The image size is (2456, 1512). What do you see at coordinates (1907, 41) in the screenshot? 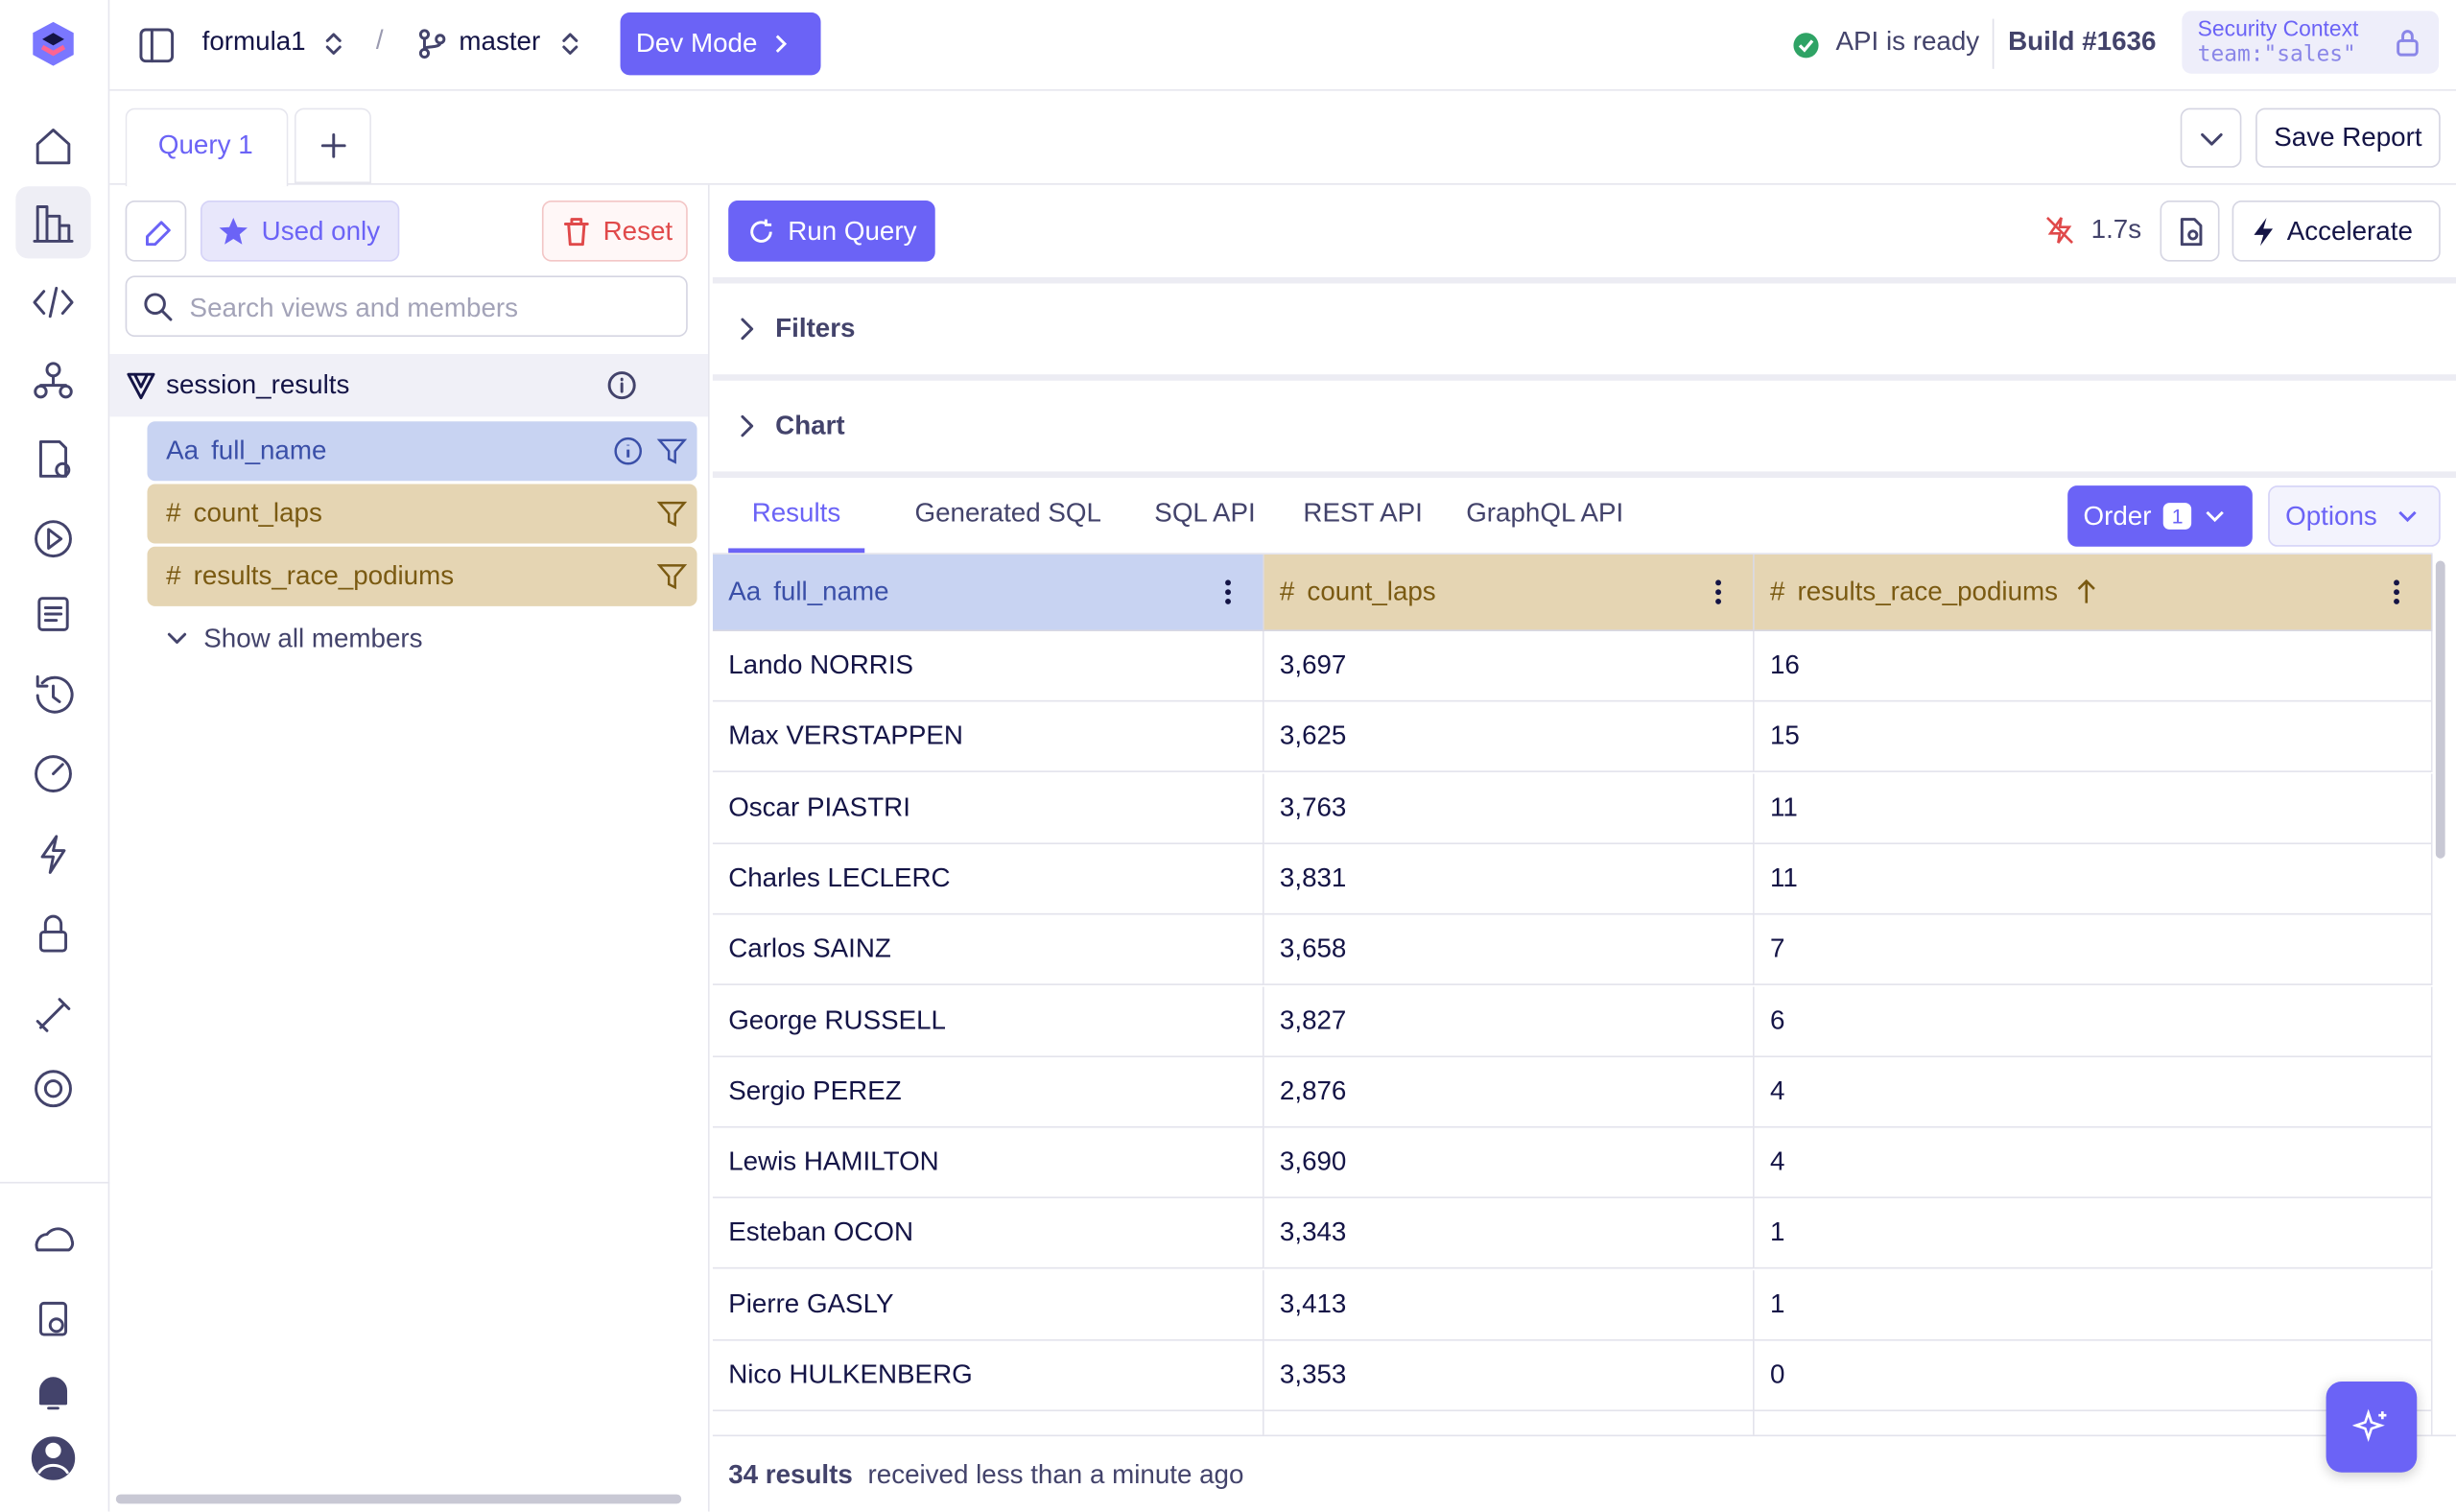
I see `api-status: API is ready` at bounding box center [1907, 41].